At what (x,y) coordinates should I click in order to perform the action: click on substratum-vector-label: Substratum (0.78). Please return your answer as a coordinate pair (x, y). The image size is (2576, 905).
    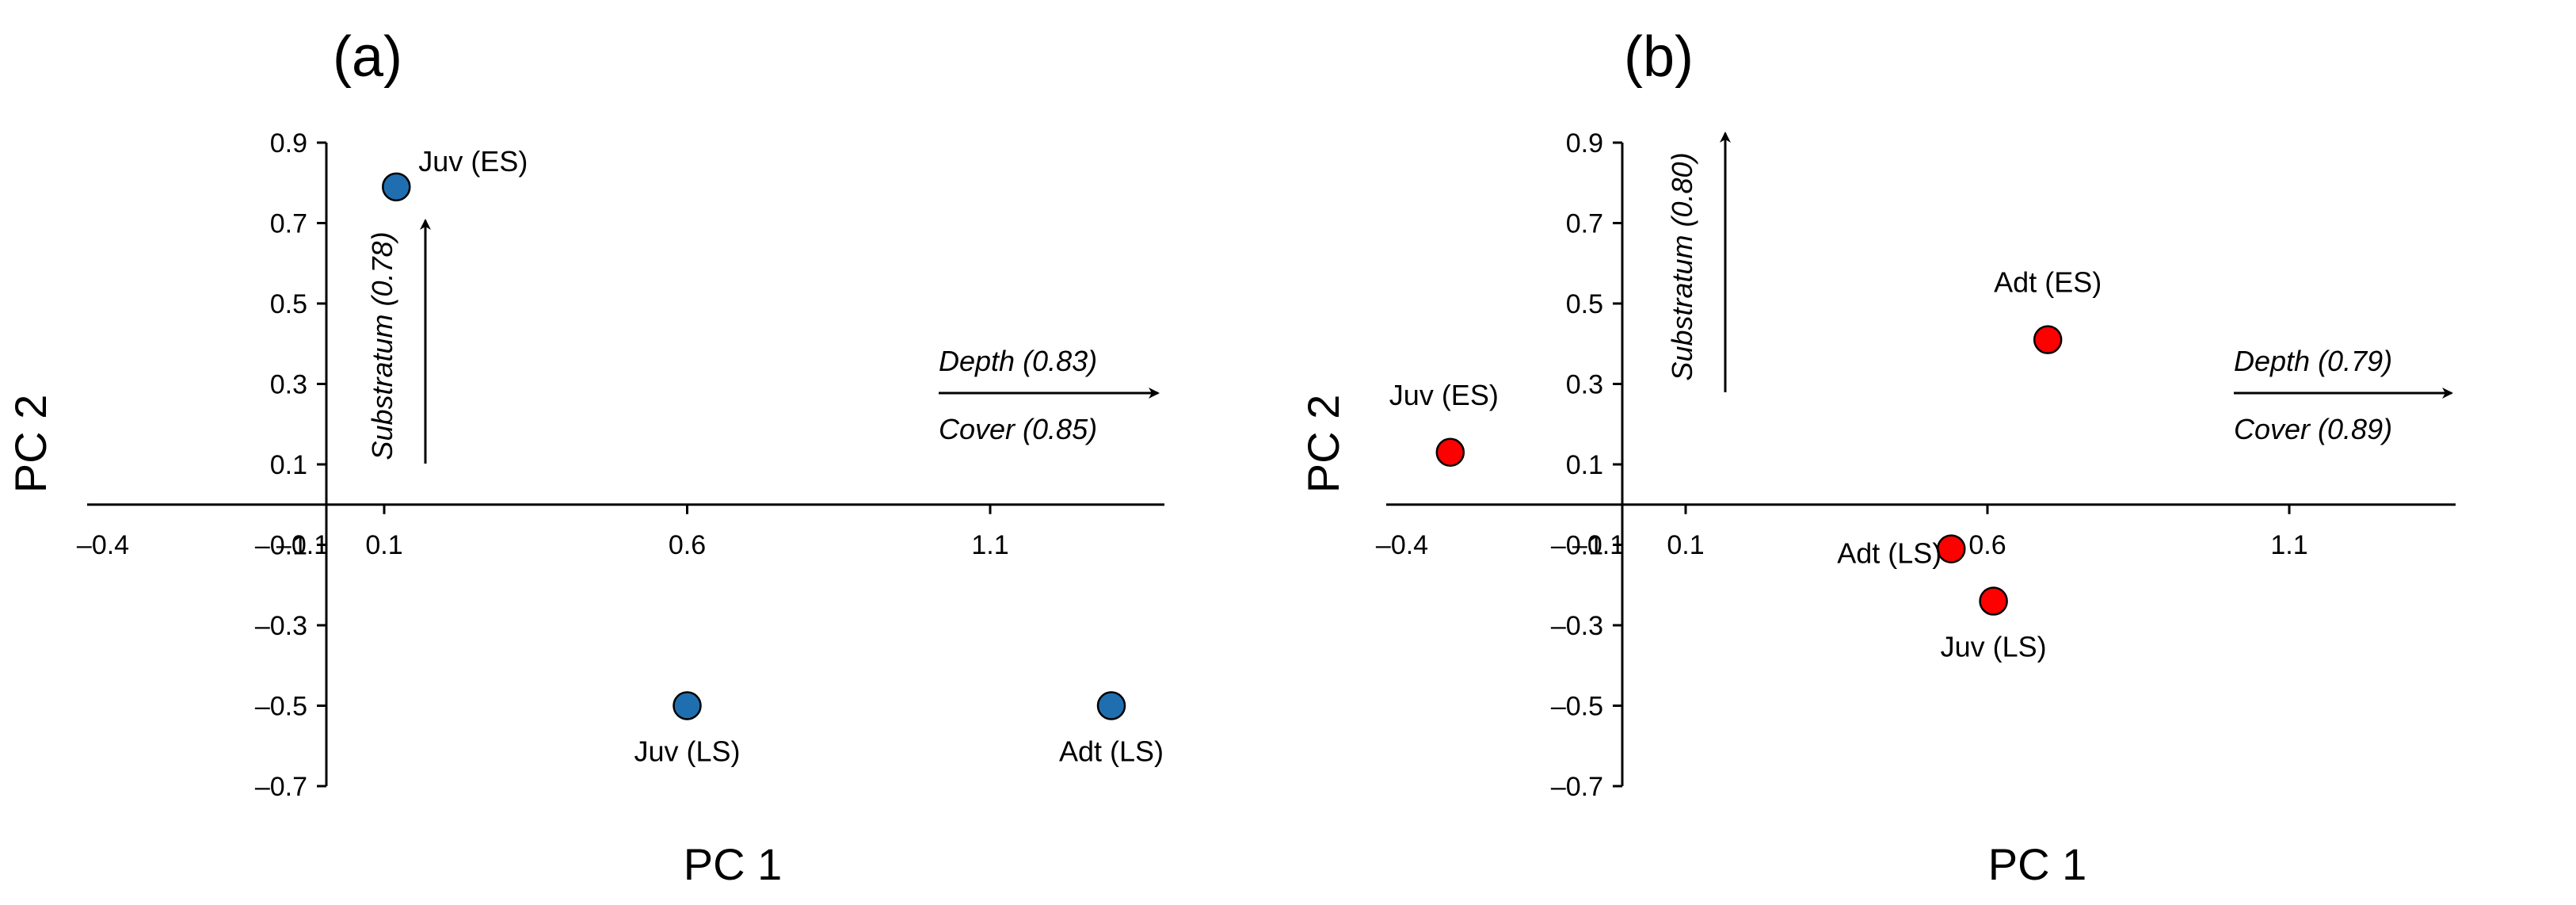
    Looking at the image, I should click on (382, 345).